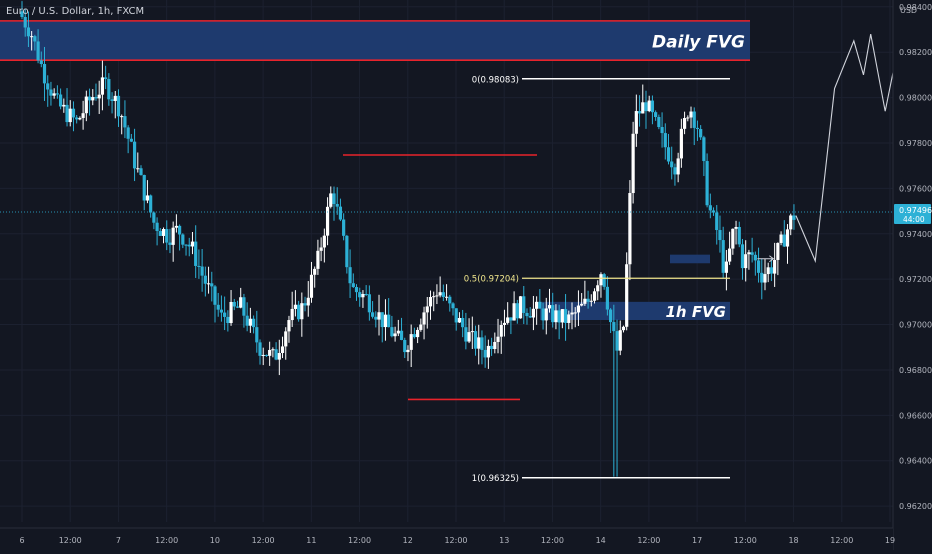 This screenshot has height=554, width=932. What do you see at coordinates (408, 540) in the screenshot?
I see `time-tick-label: 12` at bounding box center [408, 540].